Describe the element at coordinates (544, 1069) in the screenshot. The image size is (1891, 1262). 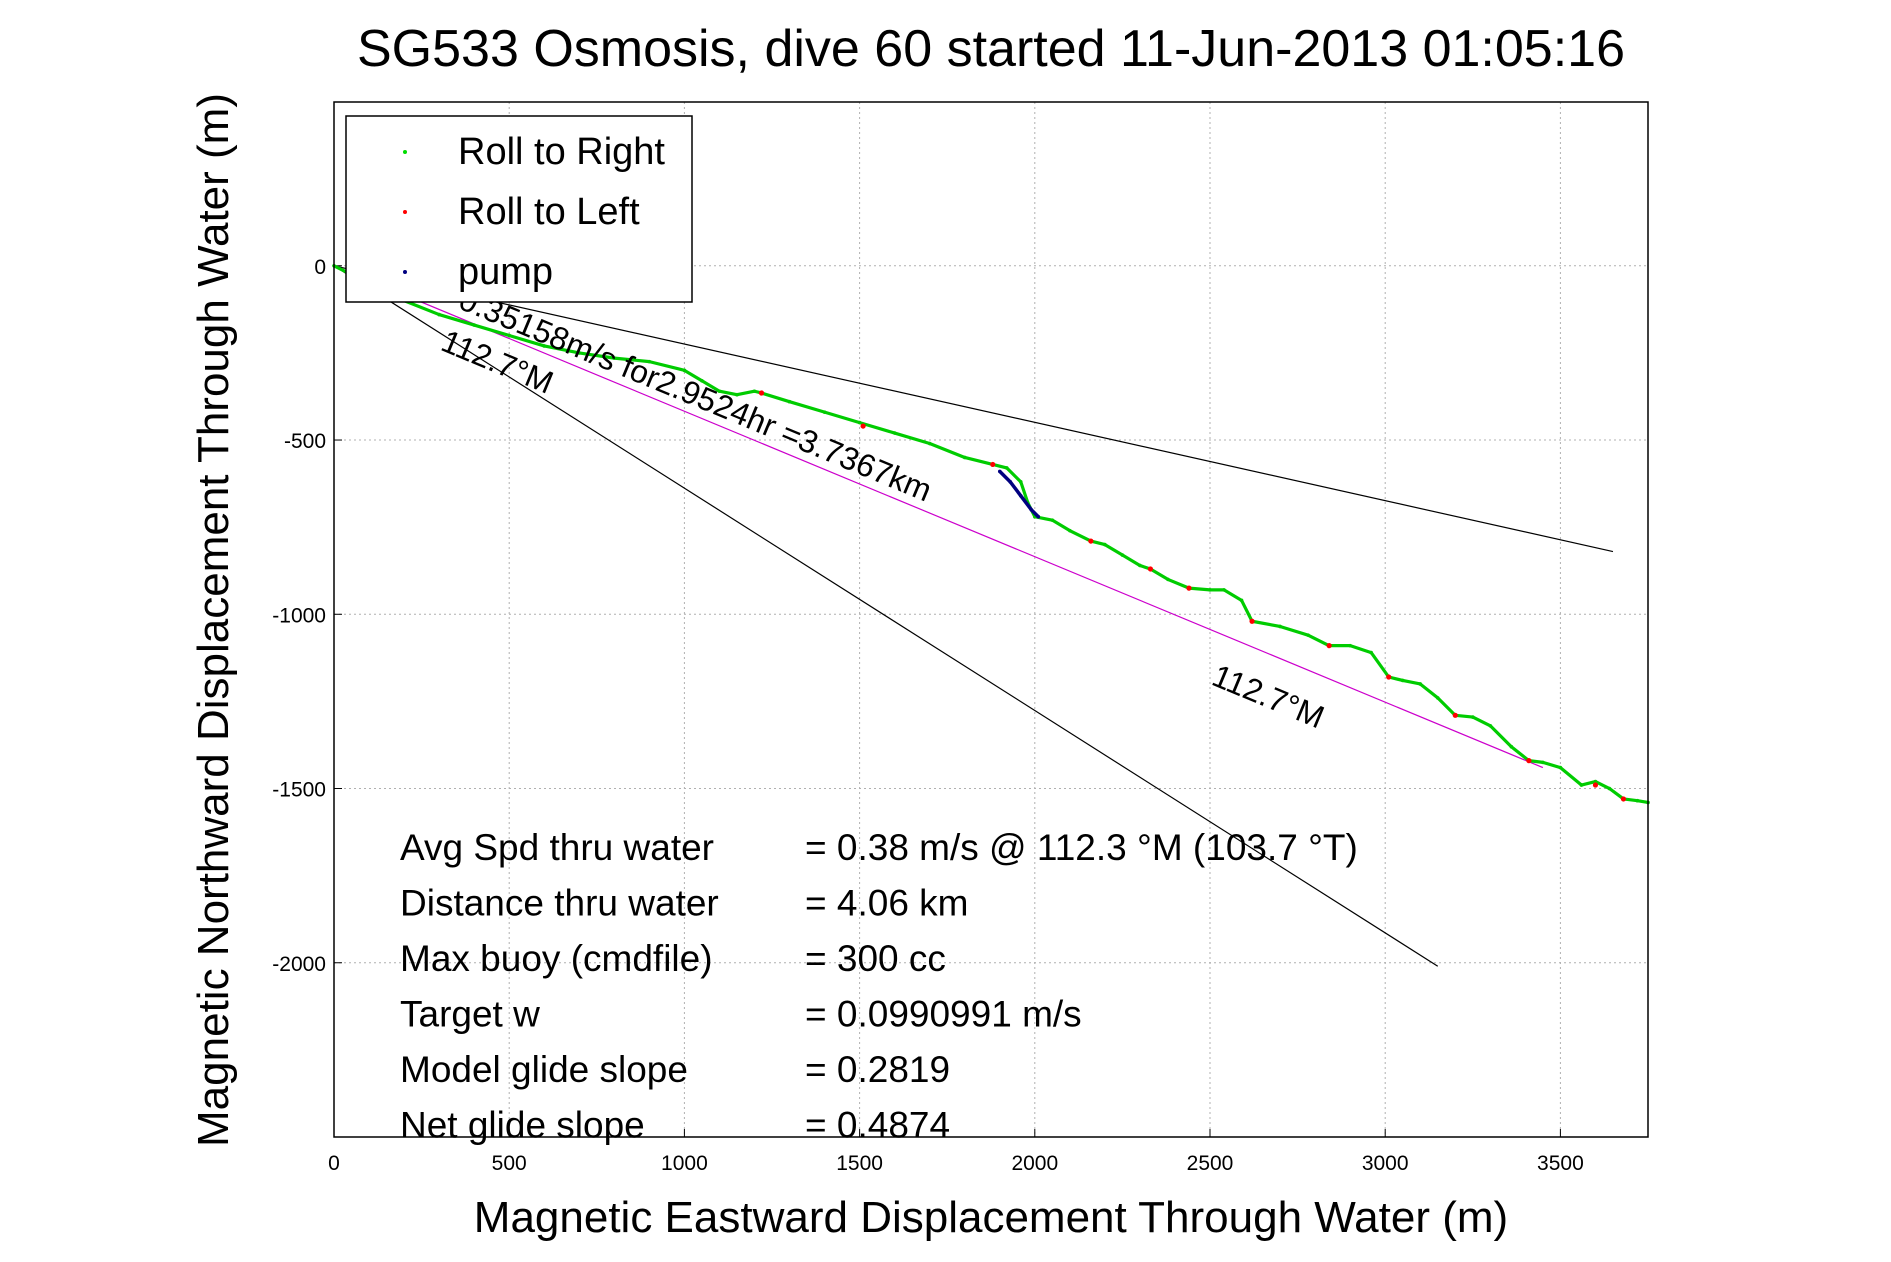
I see `stat-label: Model glide slope` at that location.